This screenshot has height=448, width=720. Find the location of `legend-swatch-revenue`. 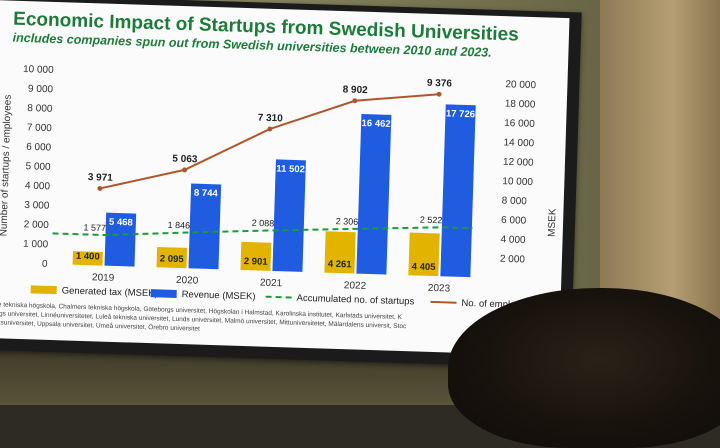

legend-swatch-revenue is located at coordinates (163, 294).